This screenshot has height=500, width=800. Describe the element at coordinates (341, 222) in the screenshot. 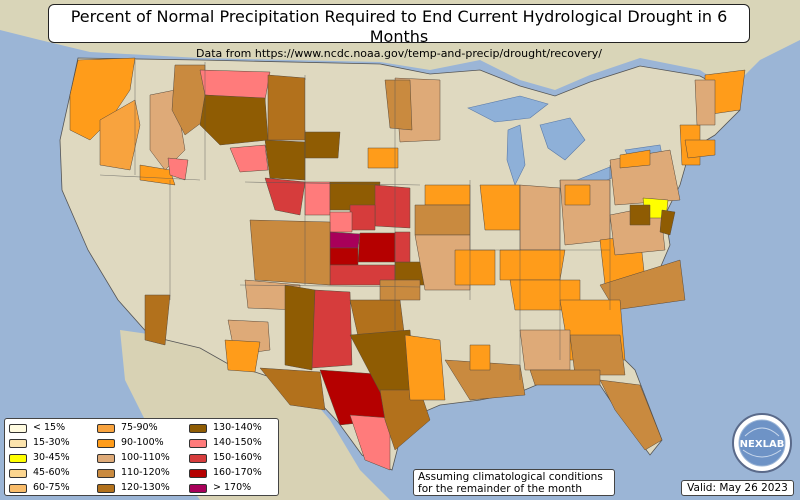

I see `region-ks-pink` at that location.